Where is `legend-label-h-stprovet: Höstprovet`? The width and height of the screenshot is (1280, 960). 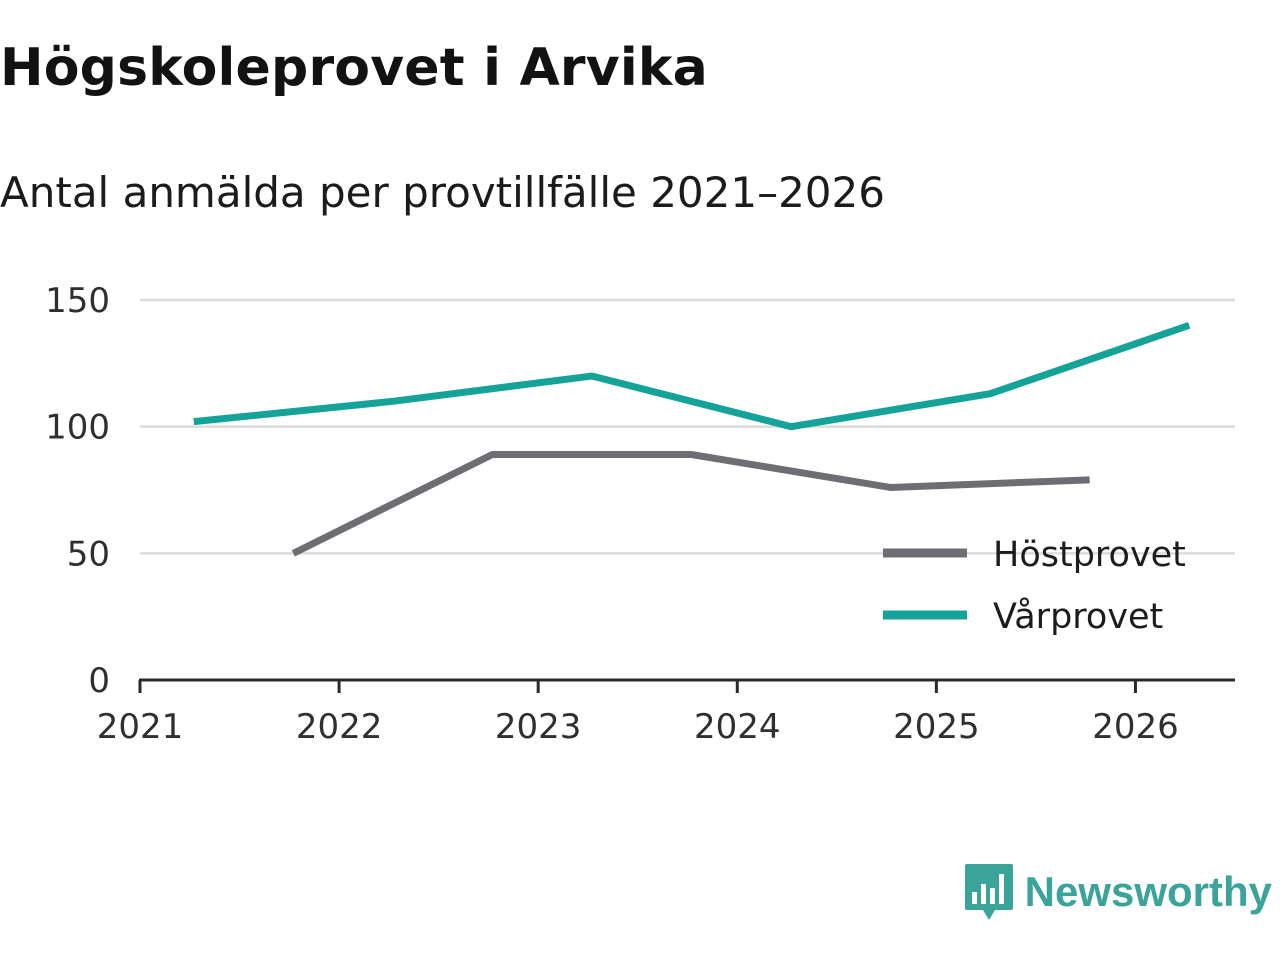
legend-label-h-stprovet: Höstprovet is located at coordinates (1089, 555).